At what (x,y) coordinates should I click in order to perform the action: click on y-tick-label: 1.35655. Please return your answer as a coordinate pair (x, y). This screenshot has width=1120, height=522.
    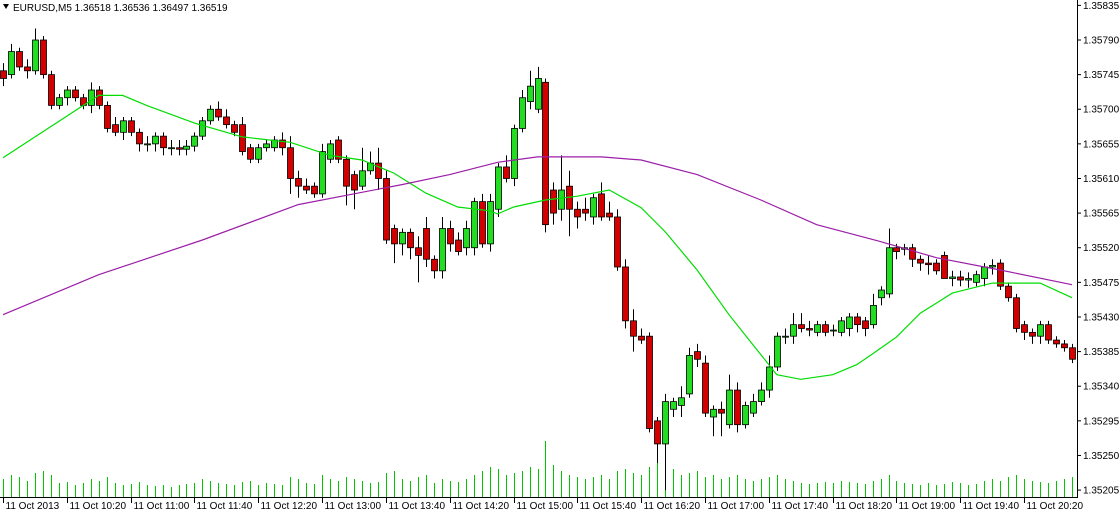
    Looking at the image, I should click on (1101, 144).